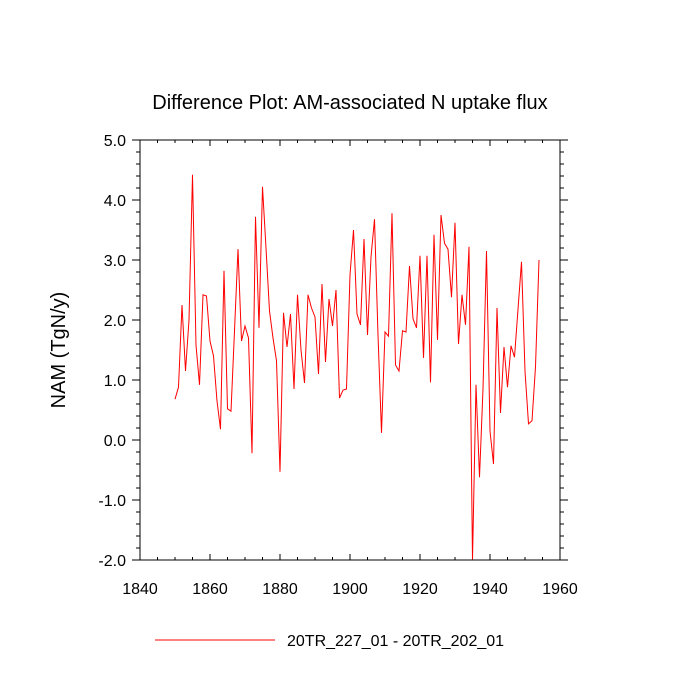 The image size is (700, 700). What do you see at coordinates (140, 589) in the screenshot?
I see `x-tick-label: 1840` at bounding box center [140, 589].